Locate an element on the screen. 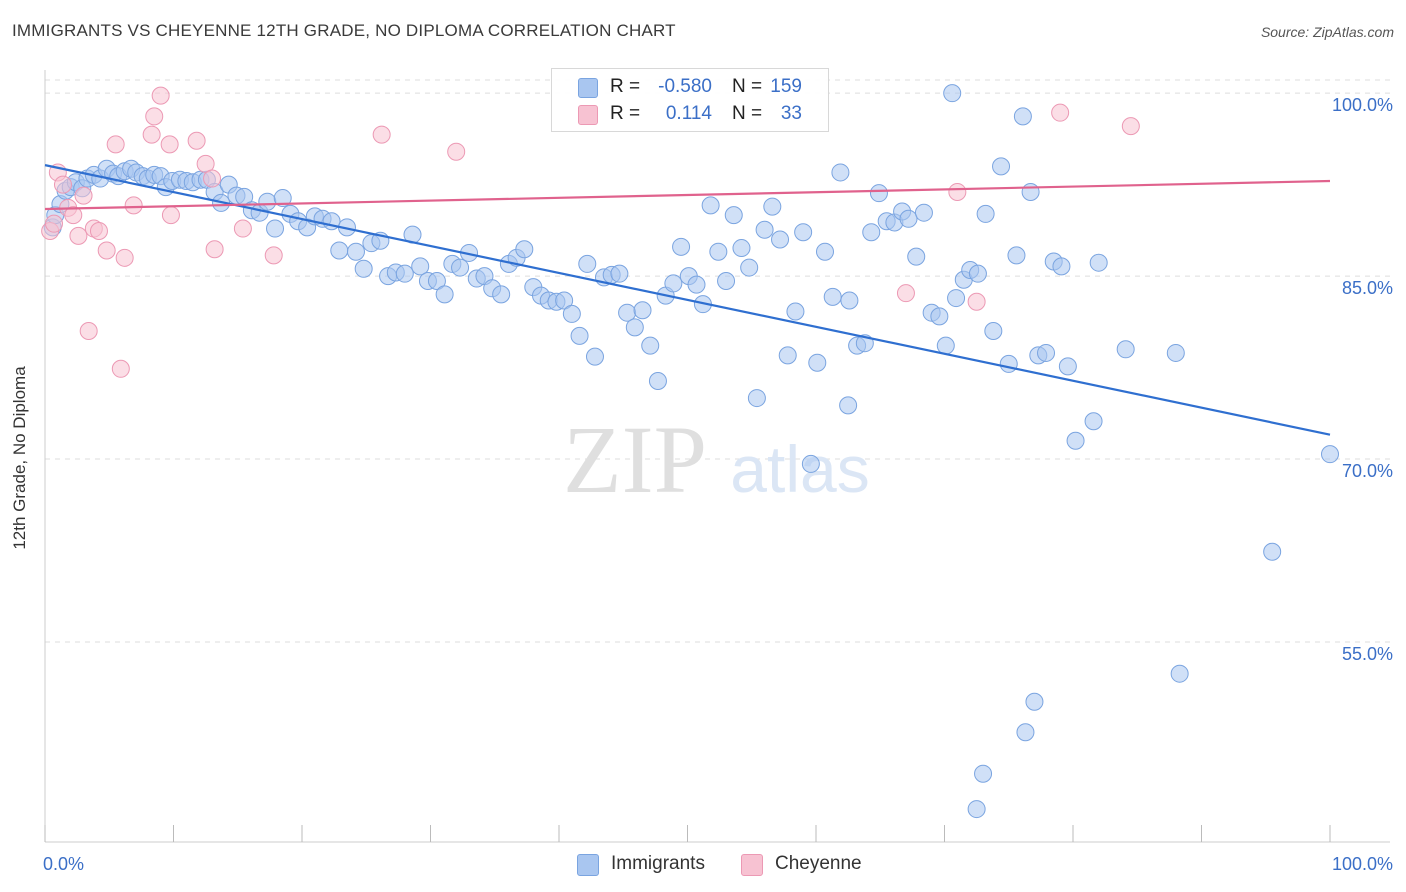 The height and width of the screenshot is (892, 1406). x-tick-label: 100.0% is located at coordinates (1362, 864).